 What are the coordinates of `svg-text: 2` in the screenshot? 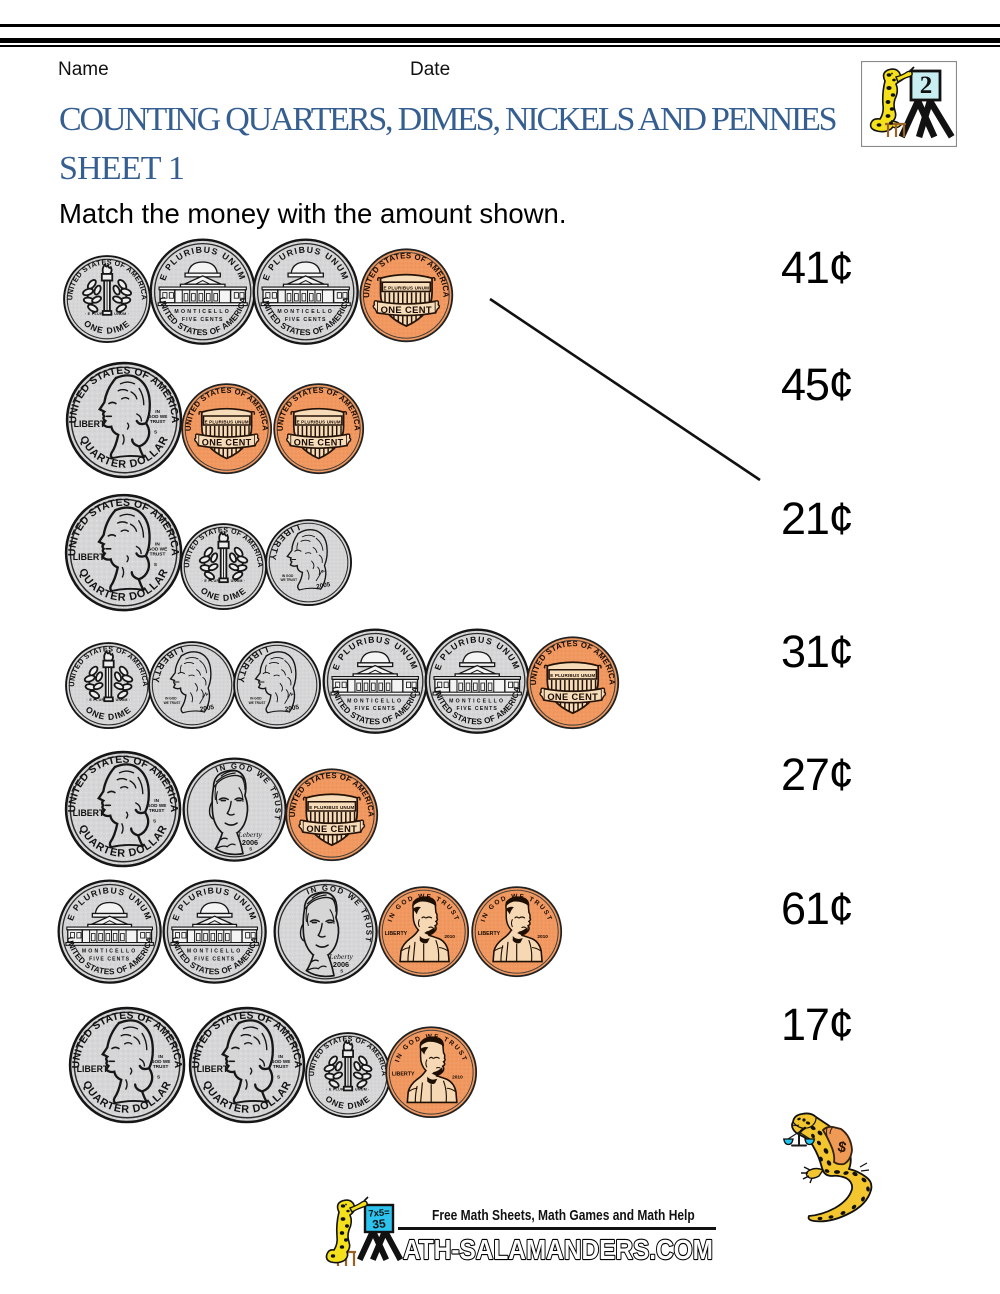 It's located at (926, 85).